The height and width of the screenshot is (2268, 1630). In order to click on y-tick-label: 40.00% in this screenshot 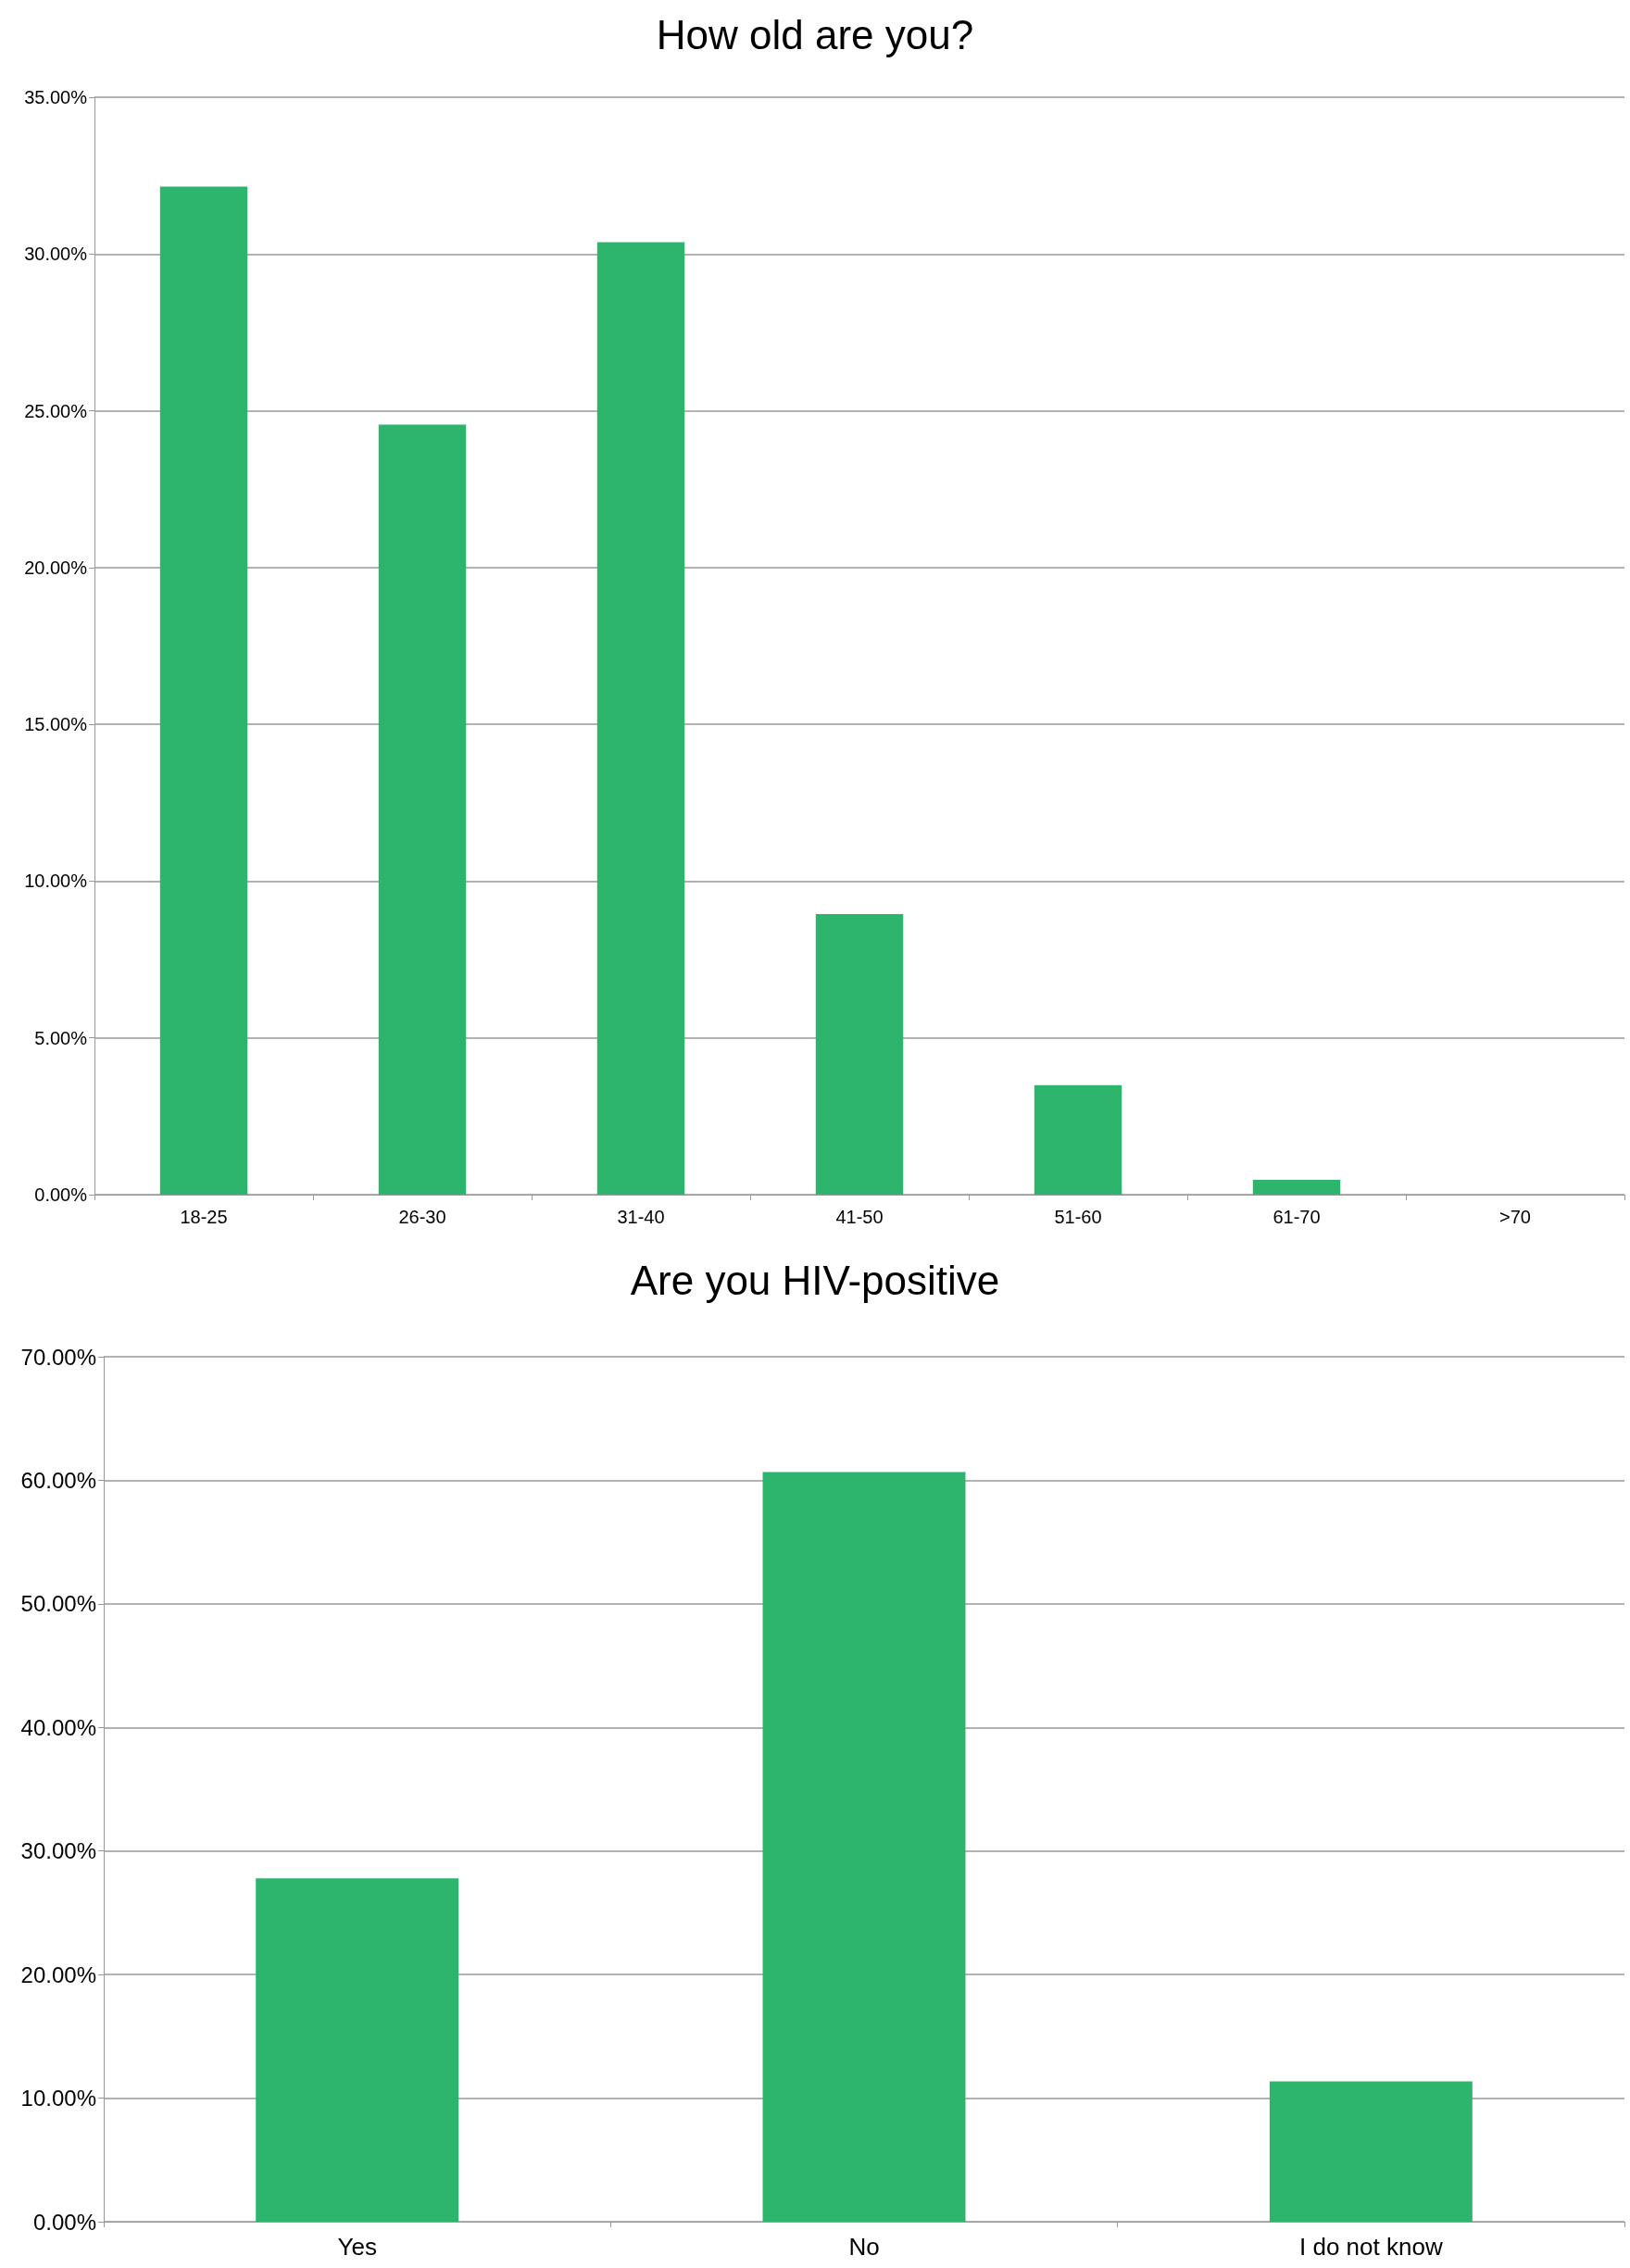, I will do `click(58, 1727)`.